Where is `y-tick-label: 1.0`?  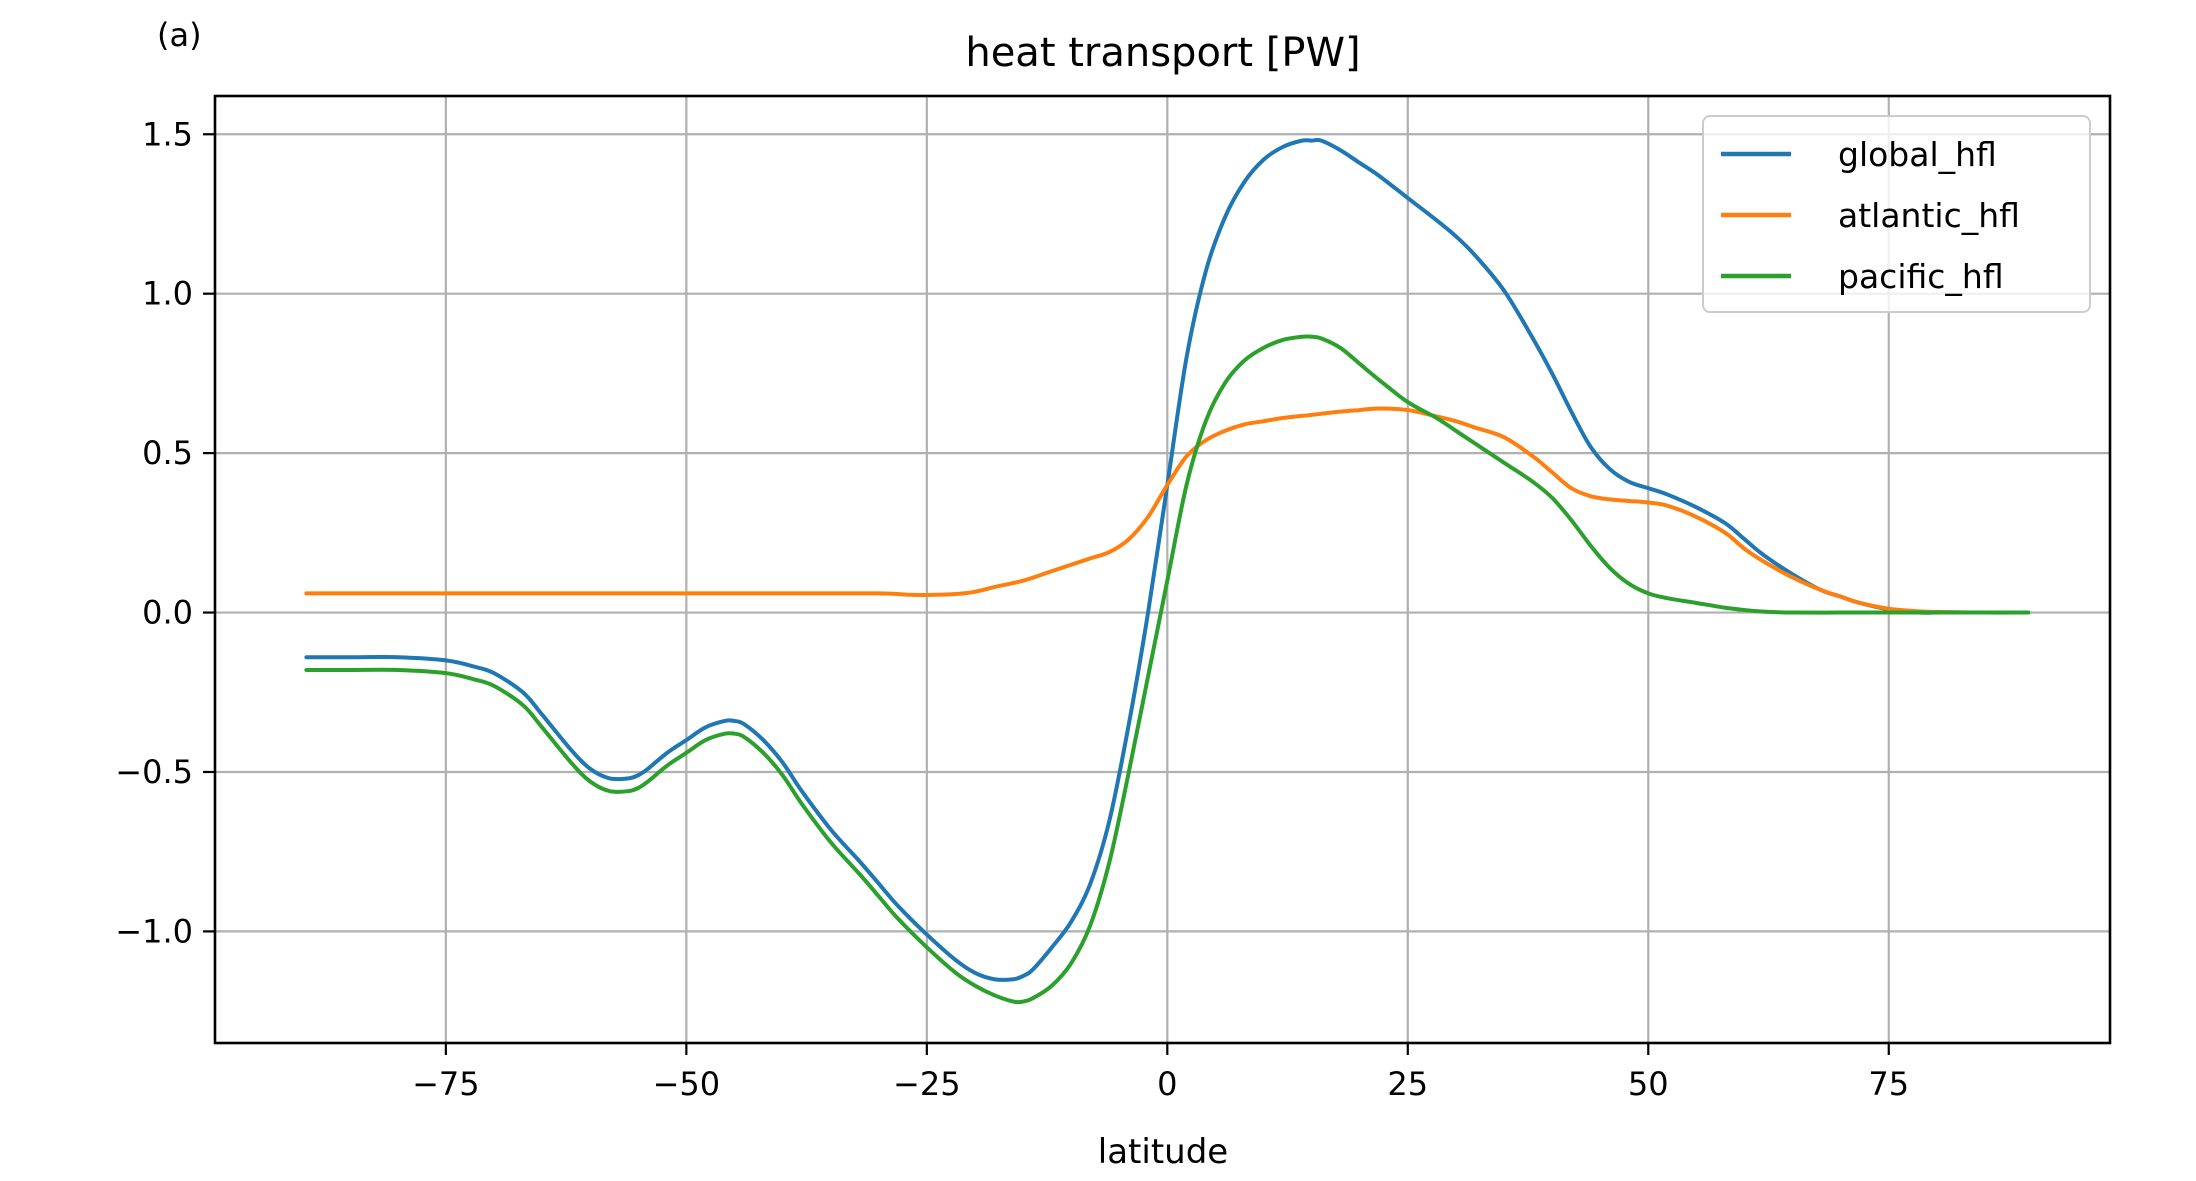
y-tick-label: 1.0 is located at coordinates (167, 294).